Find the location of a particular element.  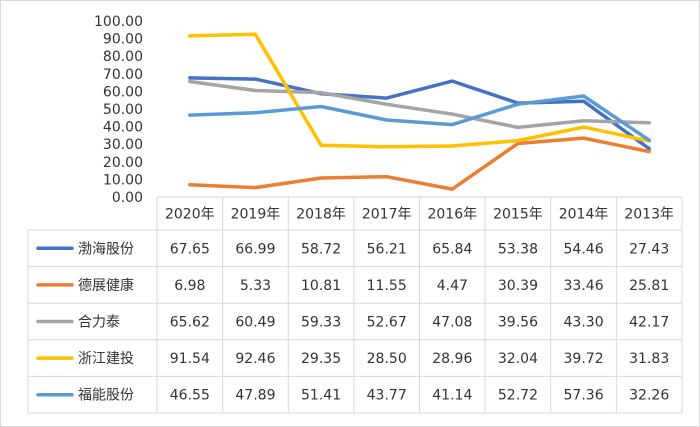

table-cell-value: 67.65 is located at coordinates (190, 249).